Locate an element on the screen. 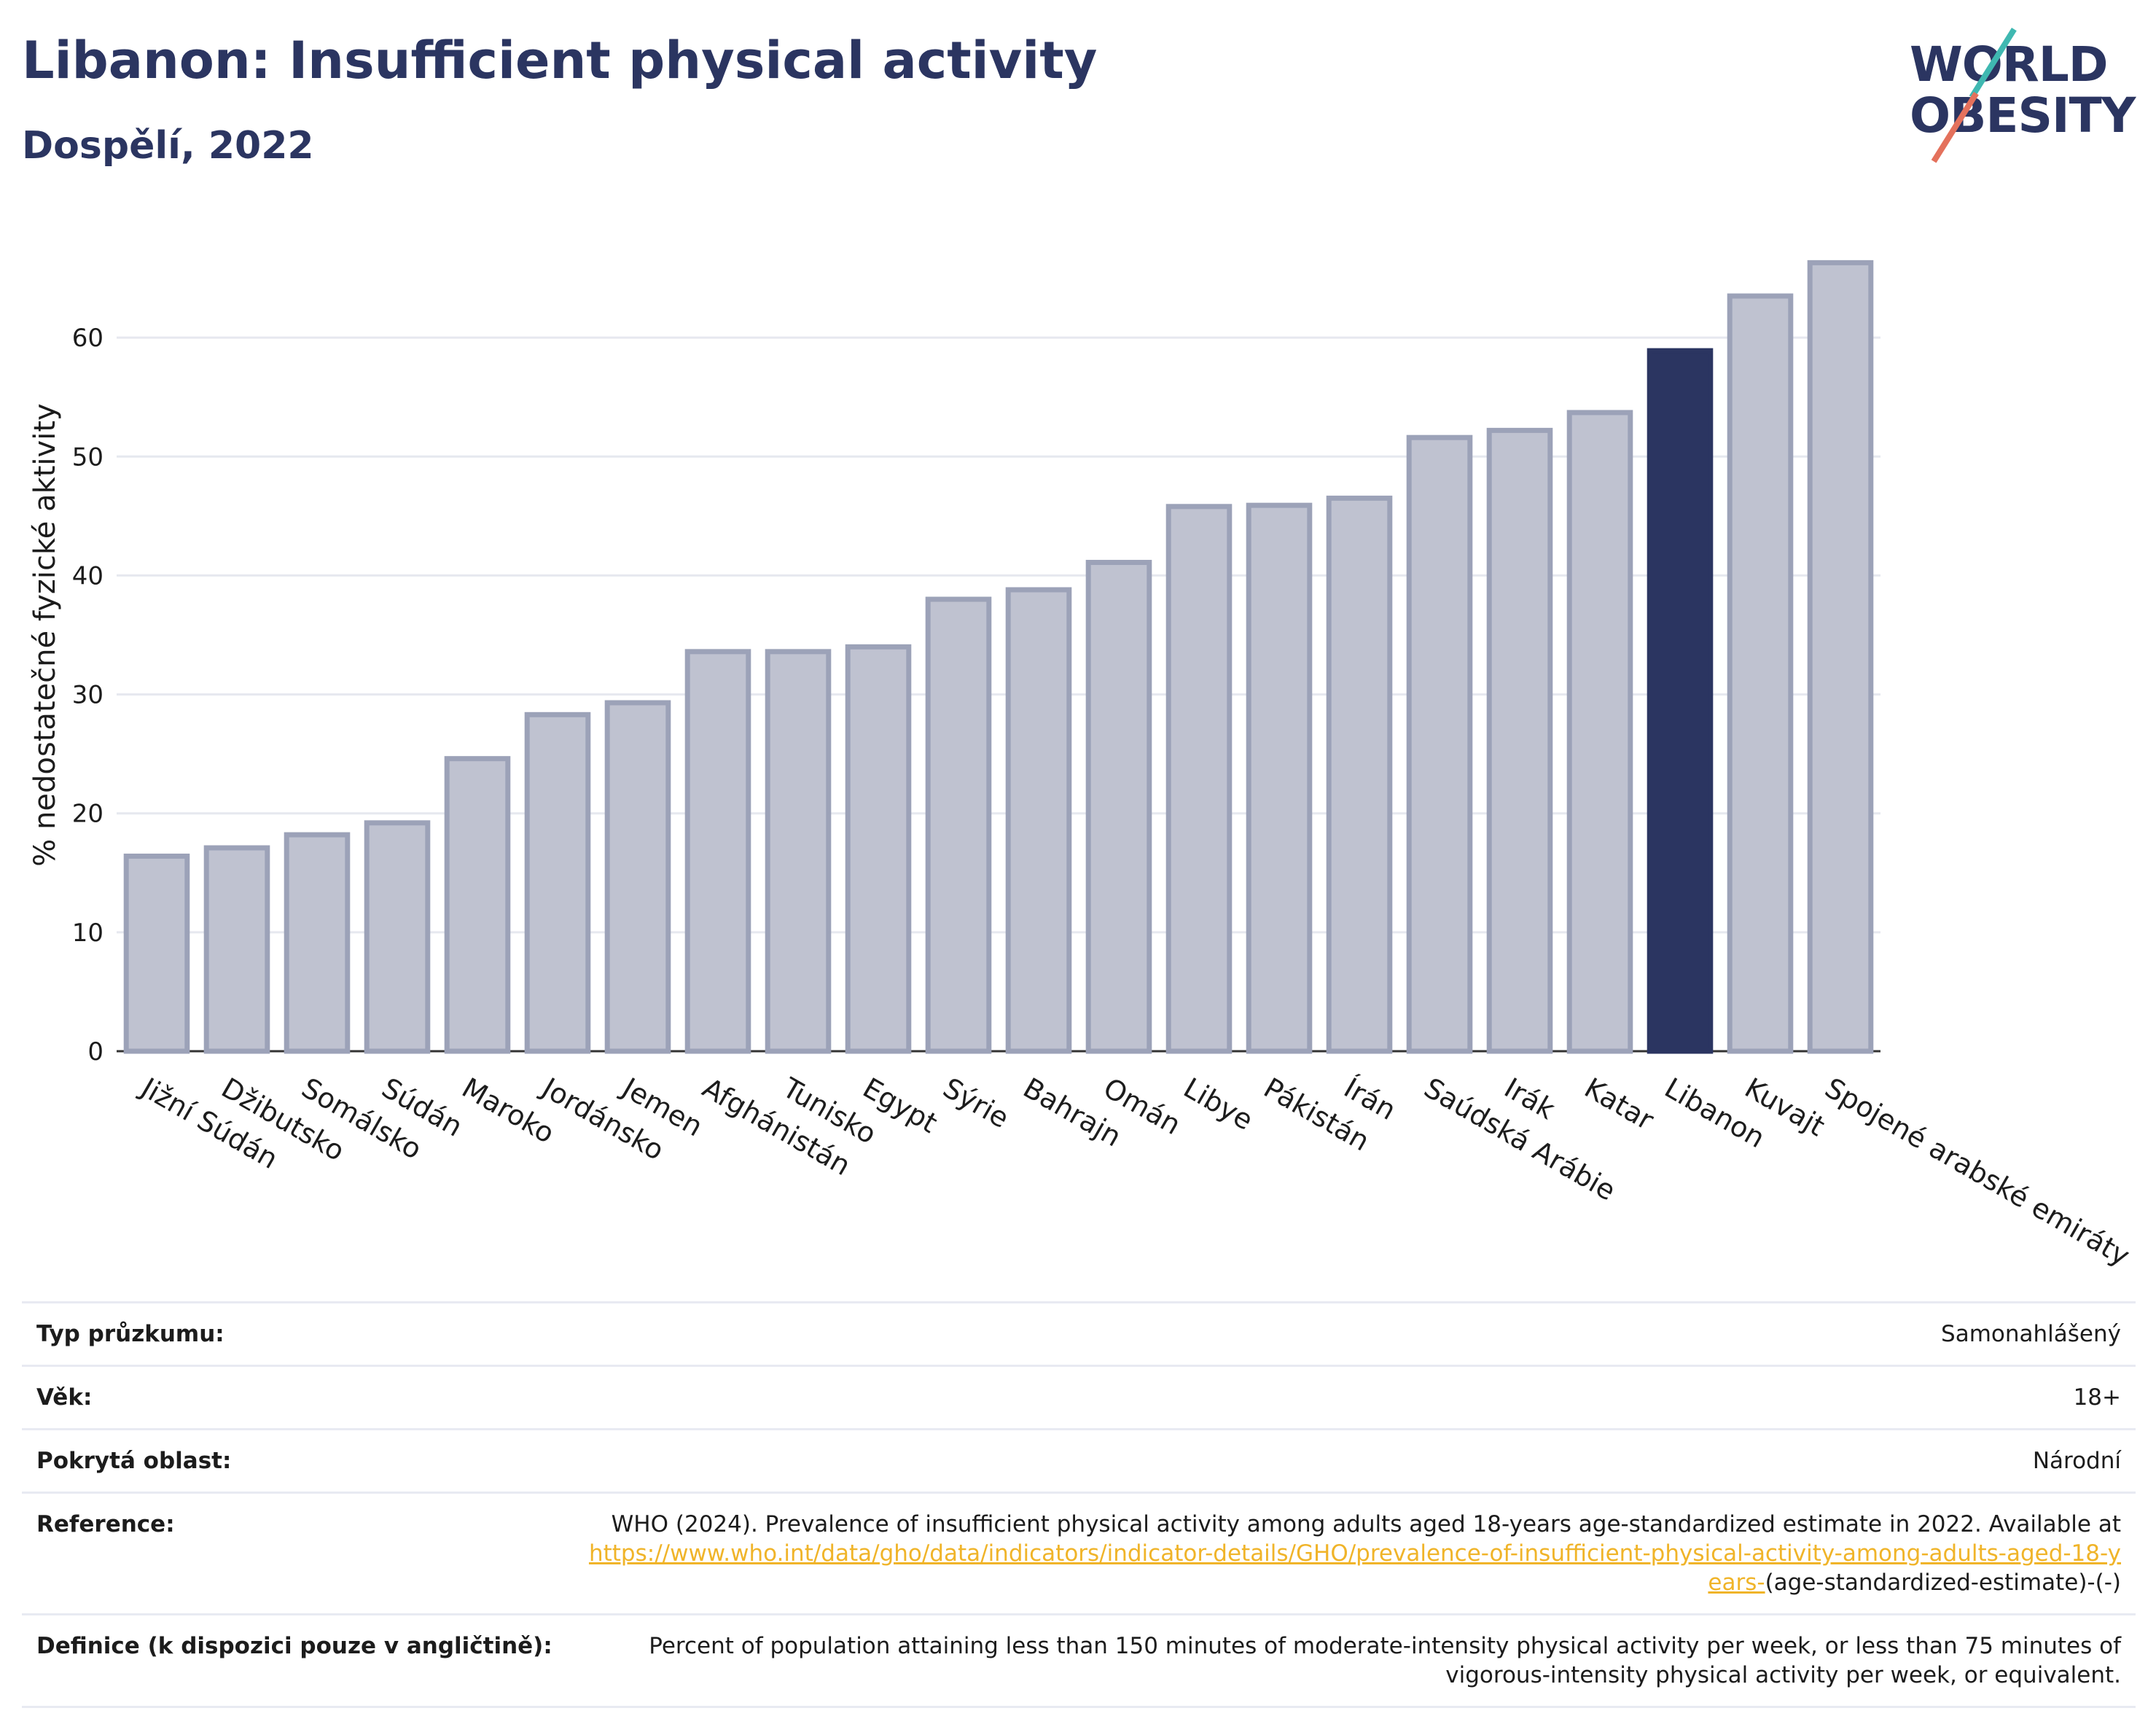 The image size is (2156, 1735). world-obesity-logo: WORLD OBESITY is located at coordinates (2019, 92).